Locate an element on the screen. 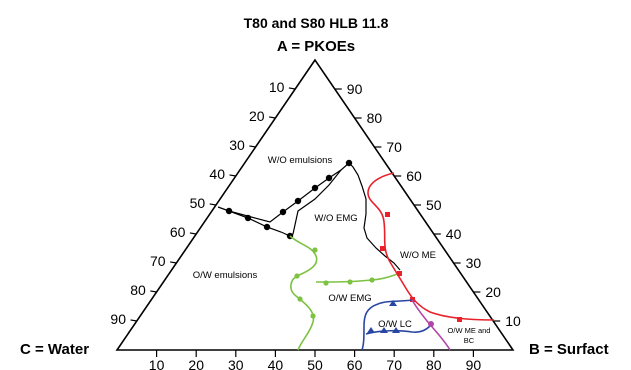 The height and width of the screenshot is (370, 631). left-axis-tick-label: 60 is located at coordinates (178, 232).